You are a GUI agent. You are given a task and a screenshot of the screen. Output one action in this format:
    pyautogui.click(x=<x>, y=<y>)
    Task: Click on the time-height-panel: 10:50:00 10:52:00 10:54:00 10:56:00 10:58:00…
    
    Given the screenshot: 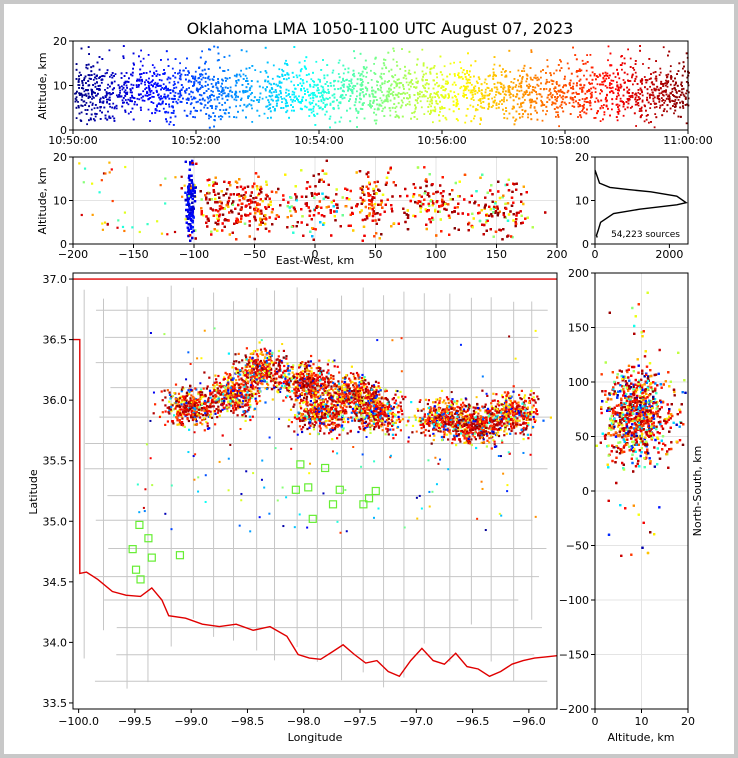 What is the action you would take?
    pyautogui.click(x=374, y=91)
    